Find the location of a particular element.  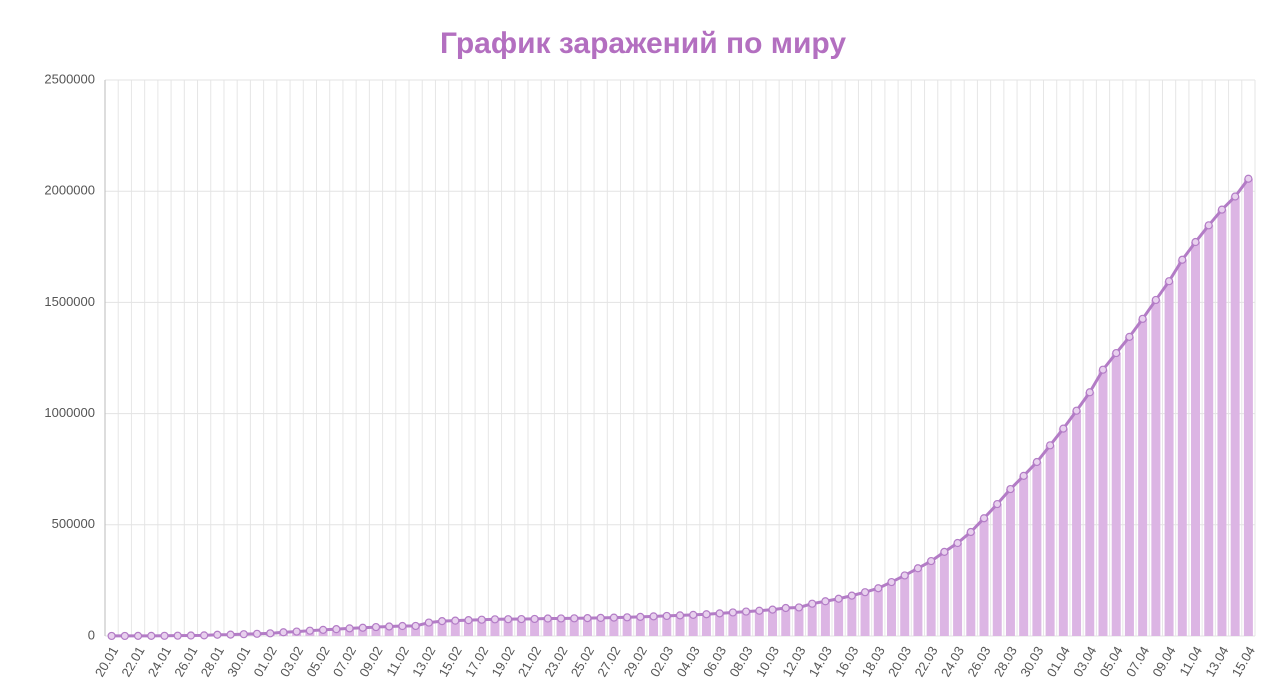

x-tick-label: 27.02 is located at coordinates (608, 662).